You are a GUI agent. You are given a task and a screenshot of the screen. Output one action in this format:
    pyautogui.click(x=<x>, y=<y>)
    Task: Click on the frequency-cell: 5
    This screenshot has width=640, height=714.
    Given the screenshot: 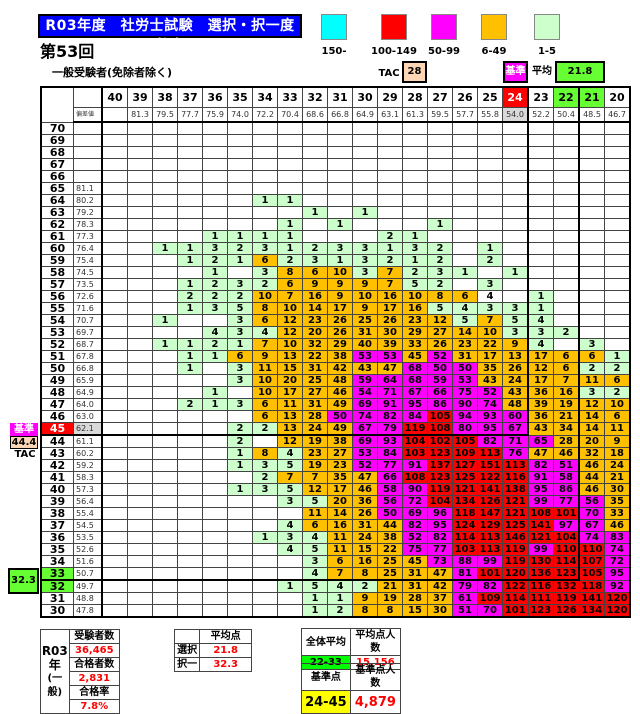 What is the action you would take?
    pyautogui.click(x=290, y=489)
    